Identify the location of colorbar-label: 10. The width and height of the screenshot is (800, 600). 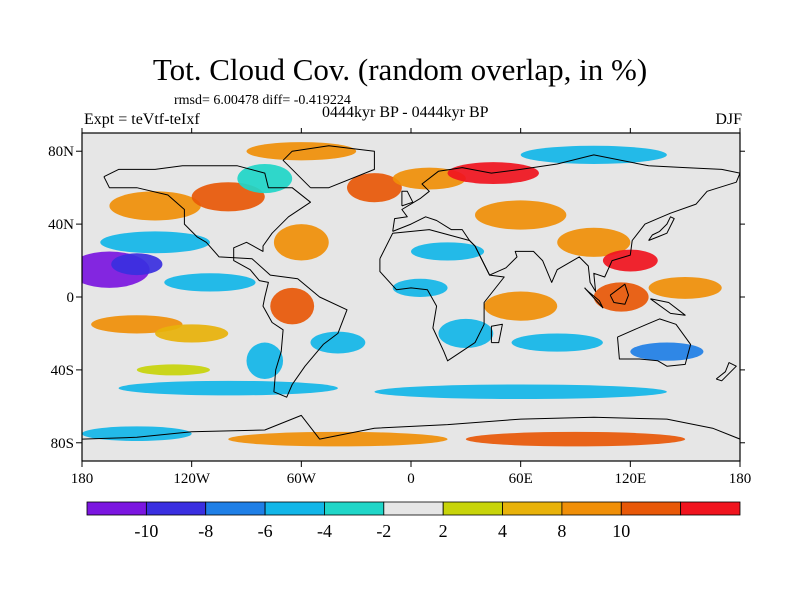
(621, 531).